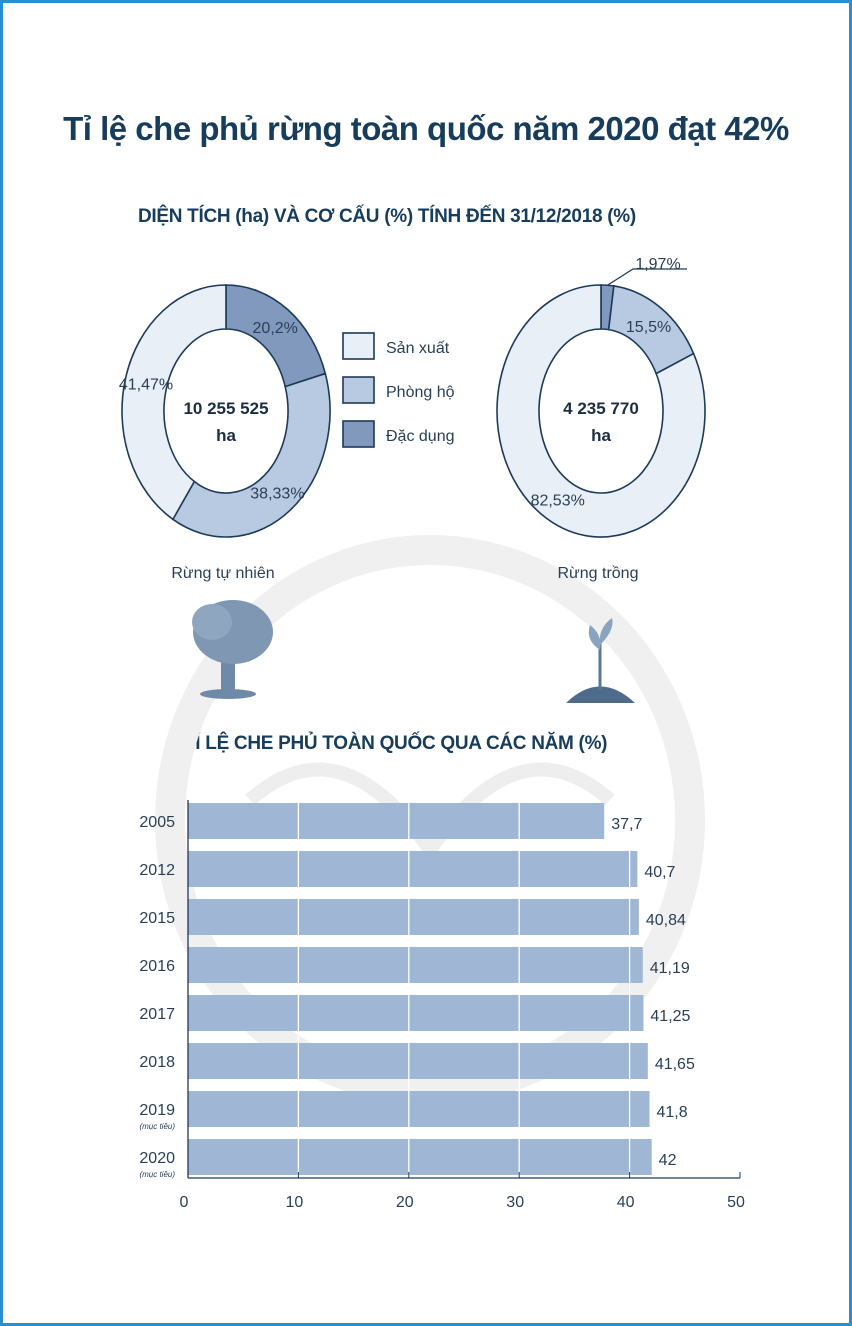 The height and width of the screenshot is (1326, 852). Describe the element at coordinates (626, 1202) in the screenshot. I see `x-tick-label: 40` at that location.